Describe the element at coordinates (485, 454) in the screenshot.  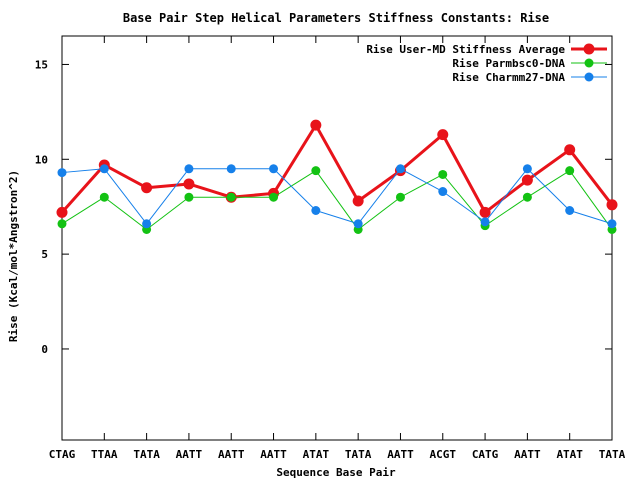
I see `x-tick-label: CATG` at that location.